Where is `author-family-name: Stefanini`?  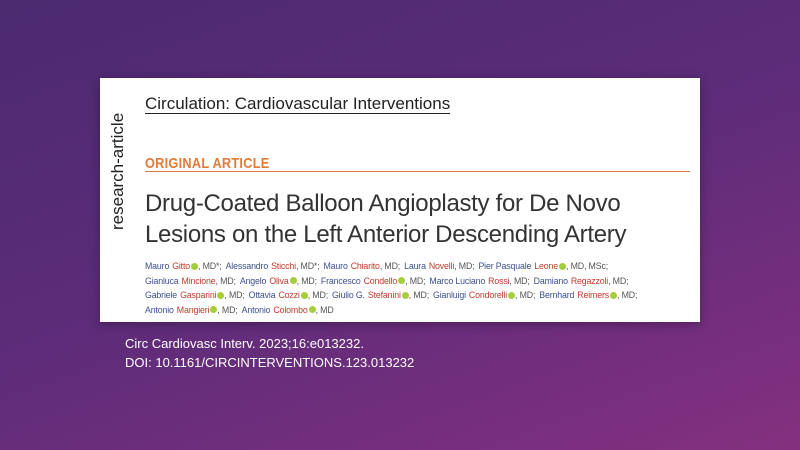 author-family-name: Stefanini is located at coordinates (384, 295).